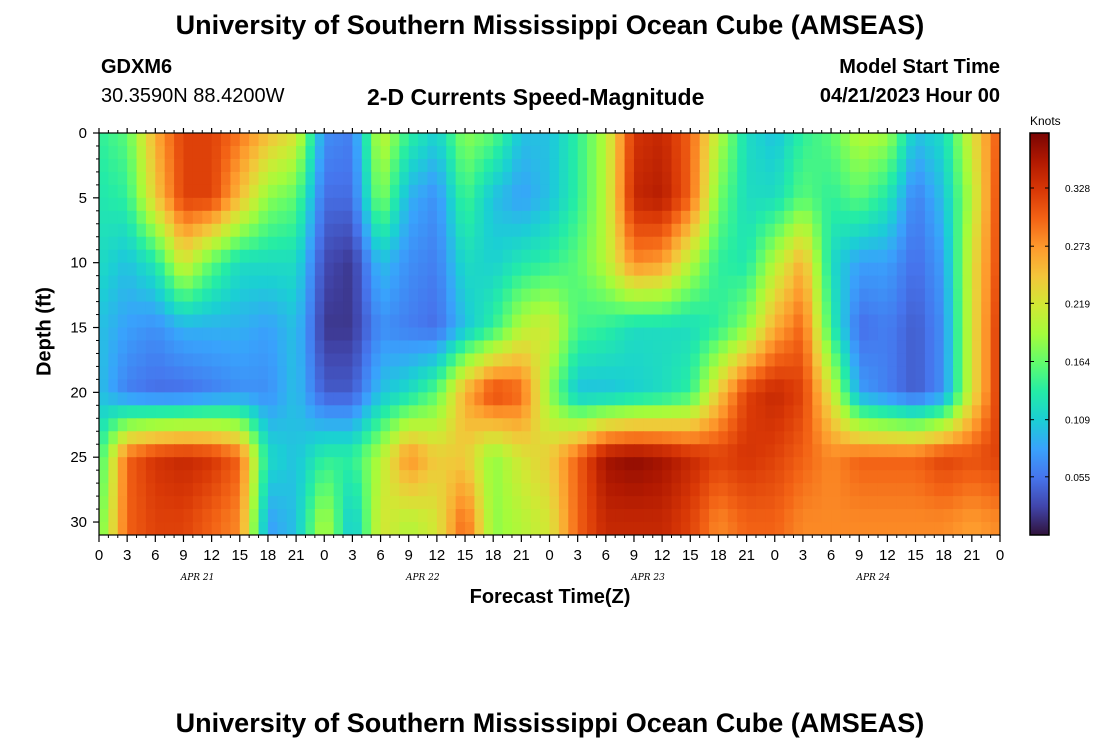 The image size is (1100, 750). Describe the element at coordinates (137, 67) in the screenshot. I see `station-id: GDXM6` at that location.